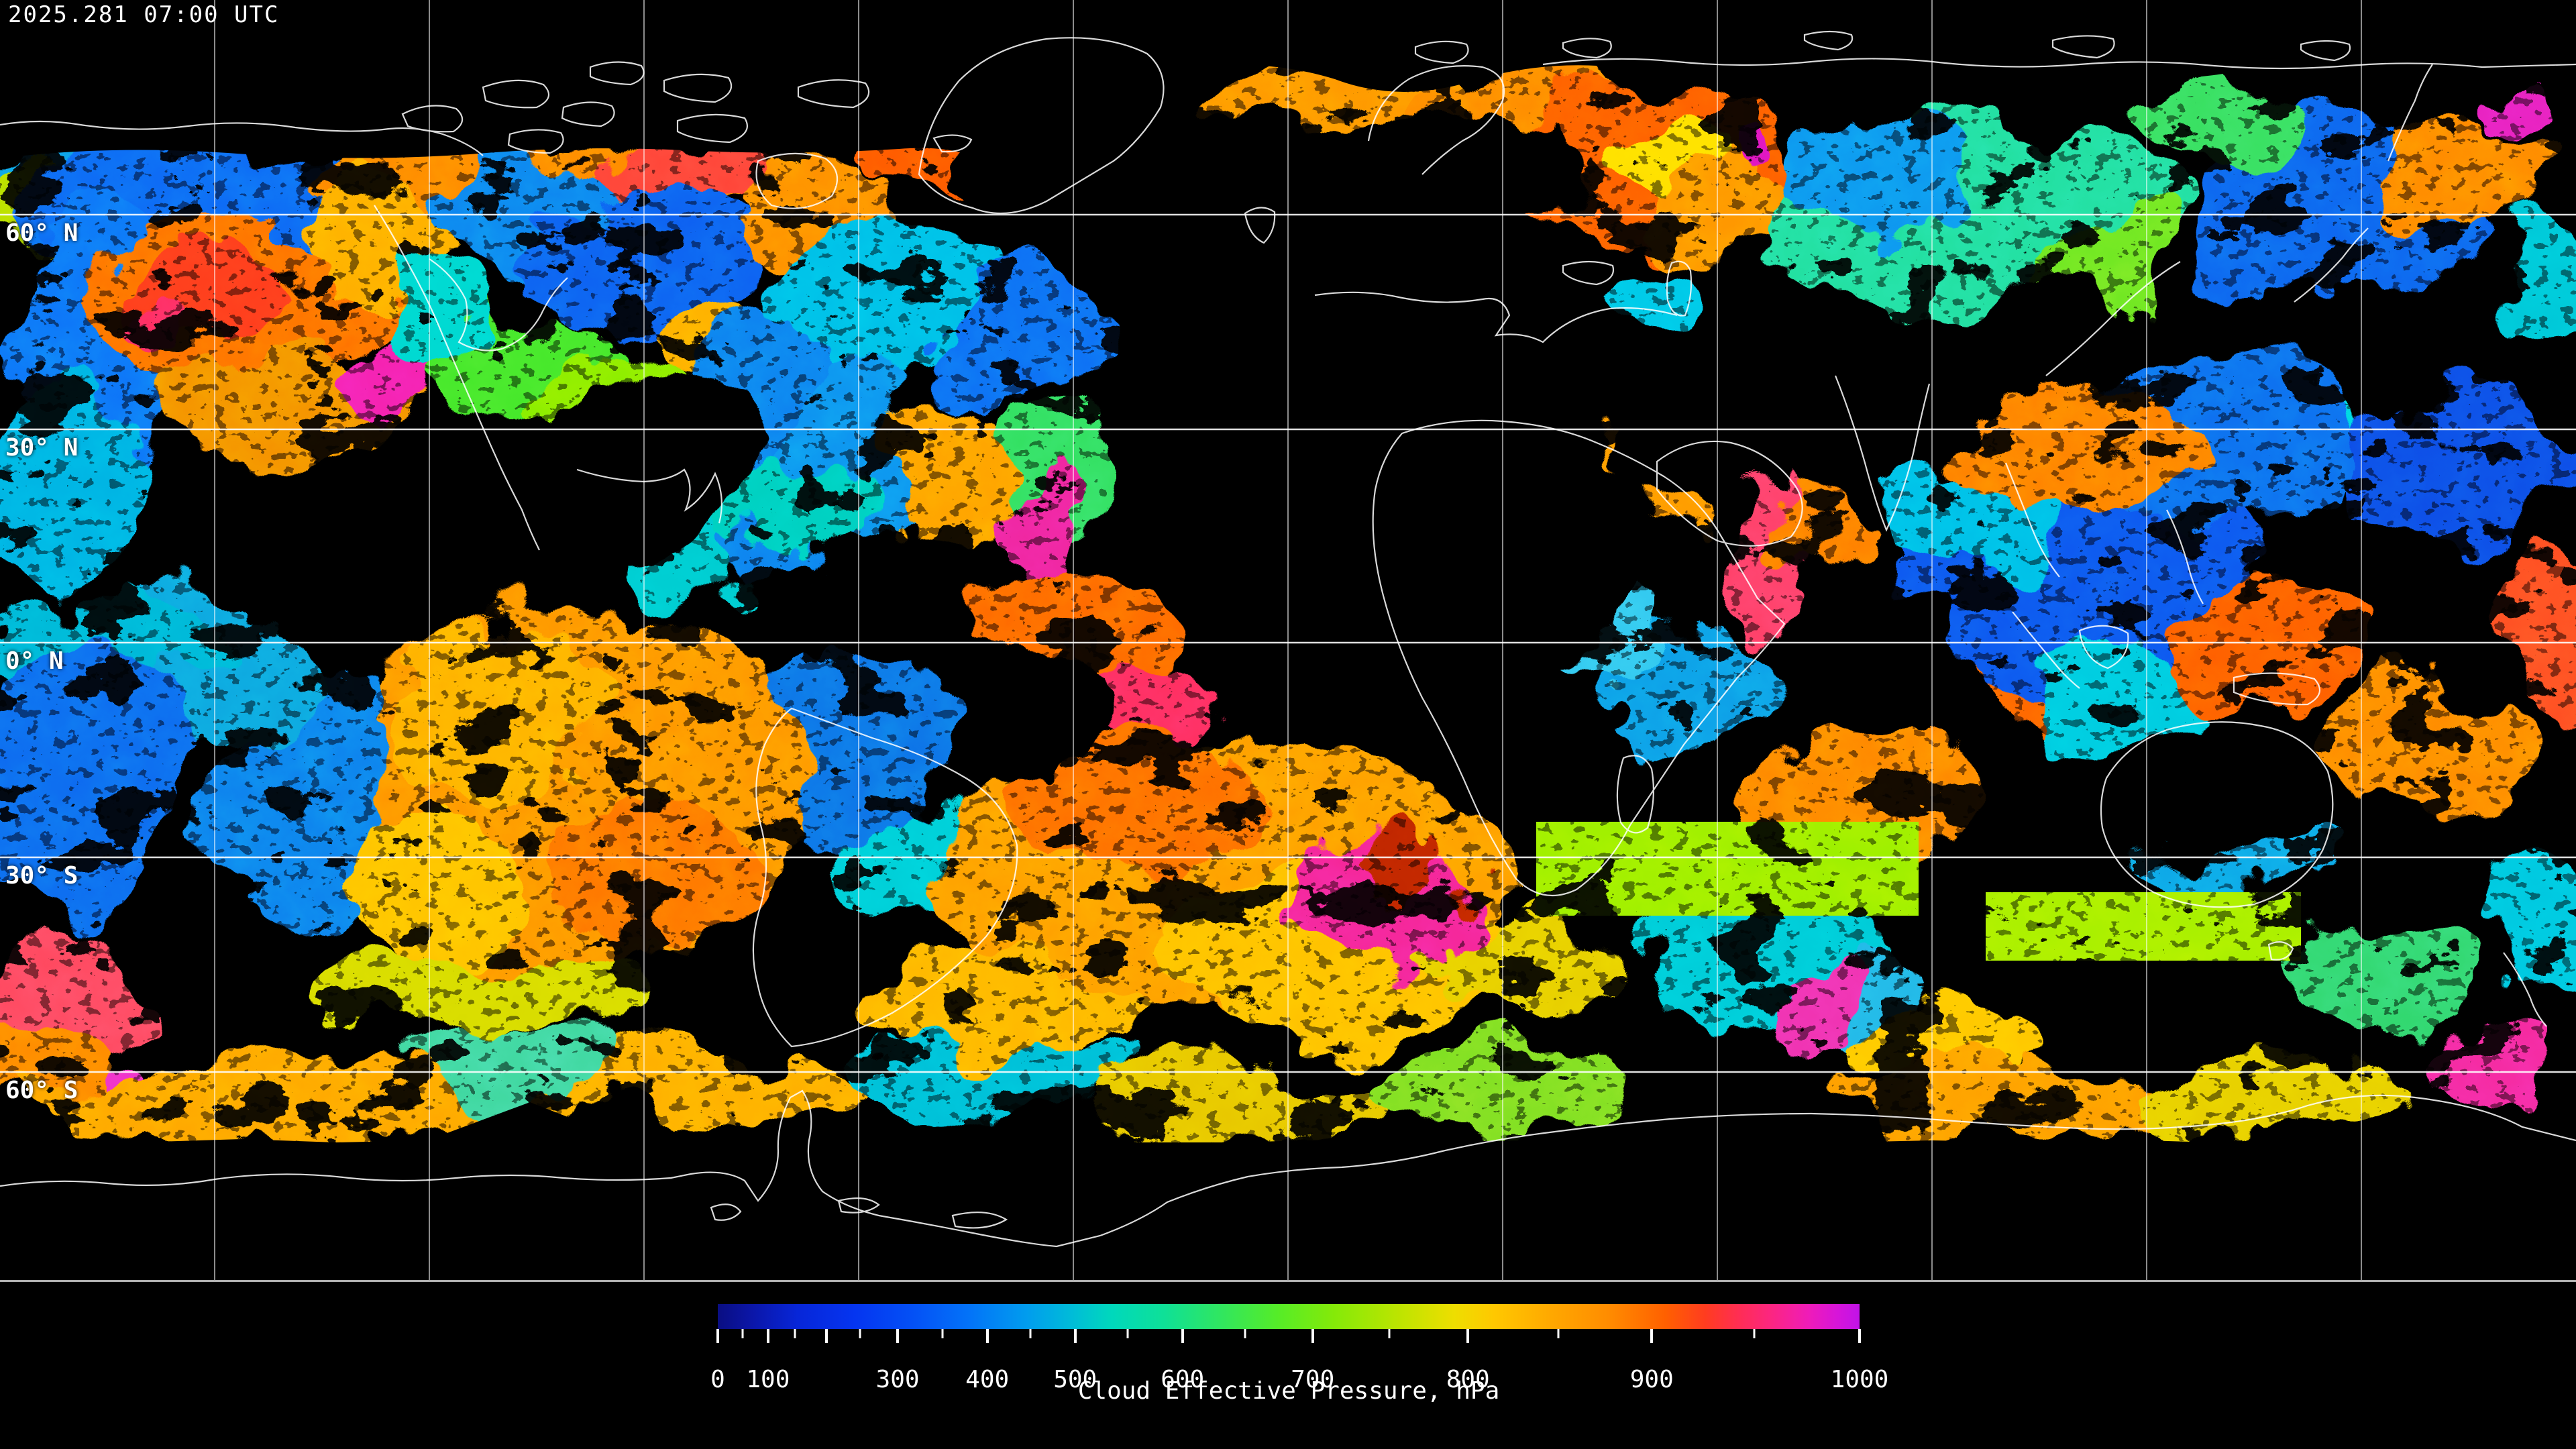 The image size is (2576, 1449). I want to click on greenland-coast, so click(1041, 126).